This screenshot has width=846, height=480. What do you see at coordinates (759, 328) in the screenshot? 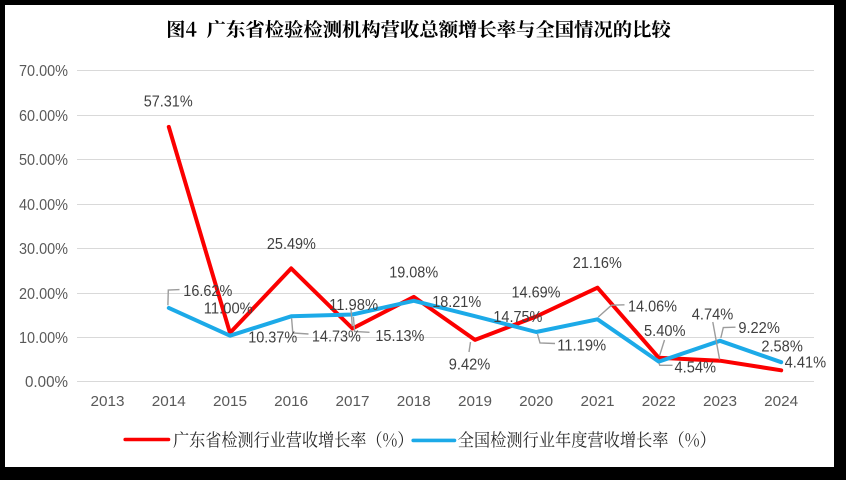
I see `svg-text: 9.22%` at bounding box center [759, 328].